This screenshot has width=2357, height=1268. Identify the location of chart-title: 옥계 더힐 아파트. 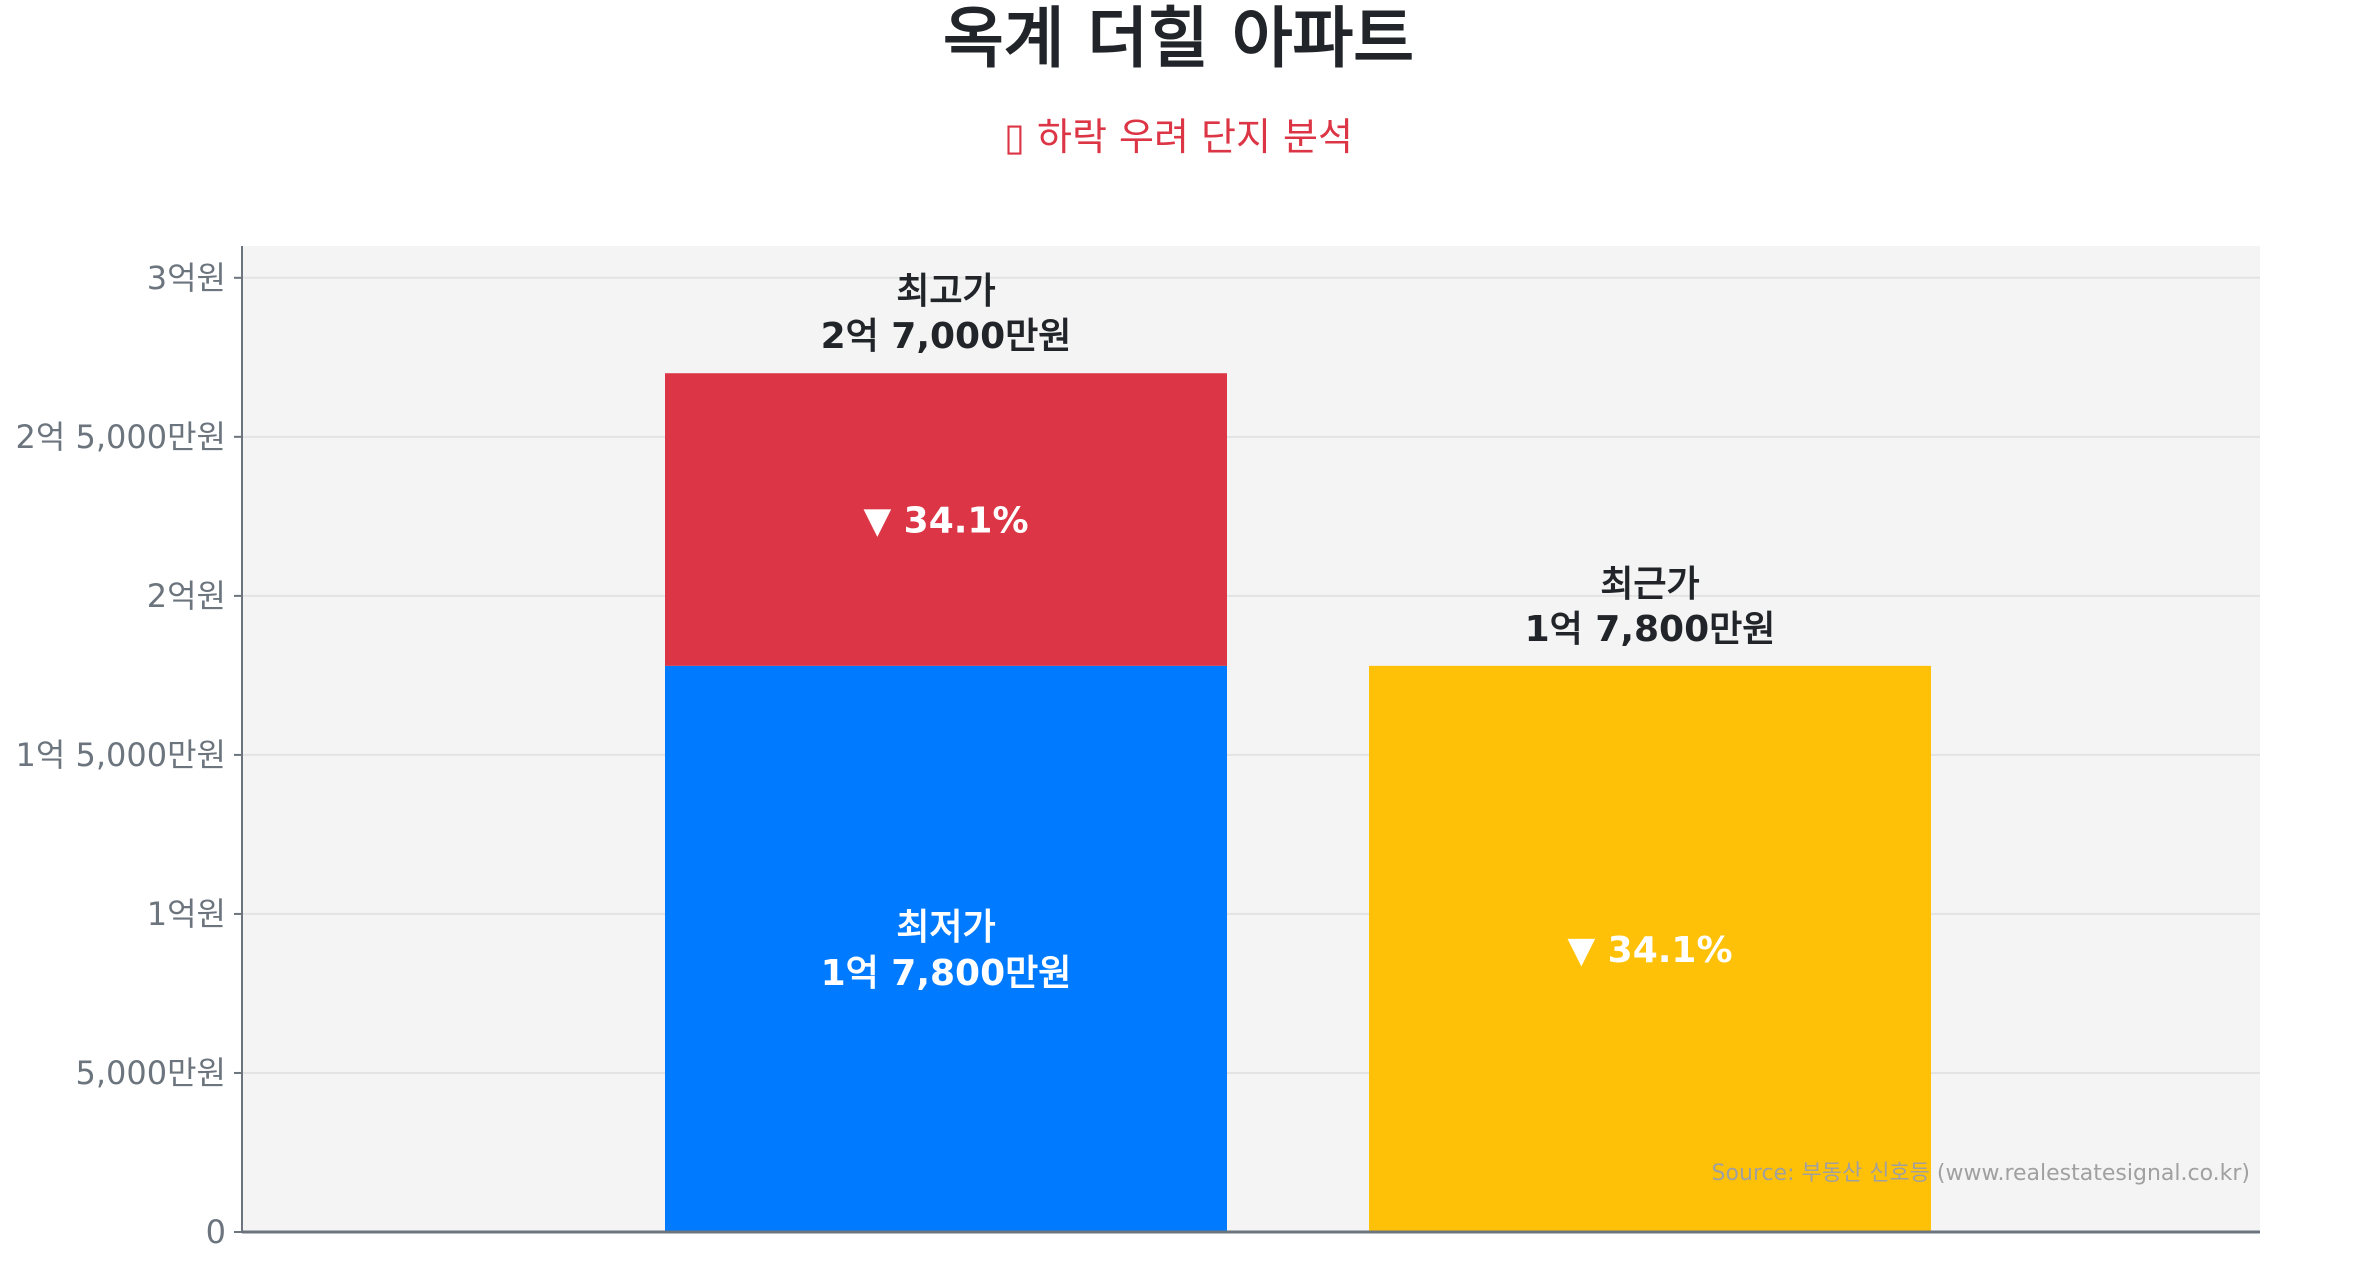
(1178, 38).